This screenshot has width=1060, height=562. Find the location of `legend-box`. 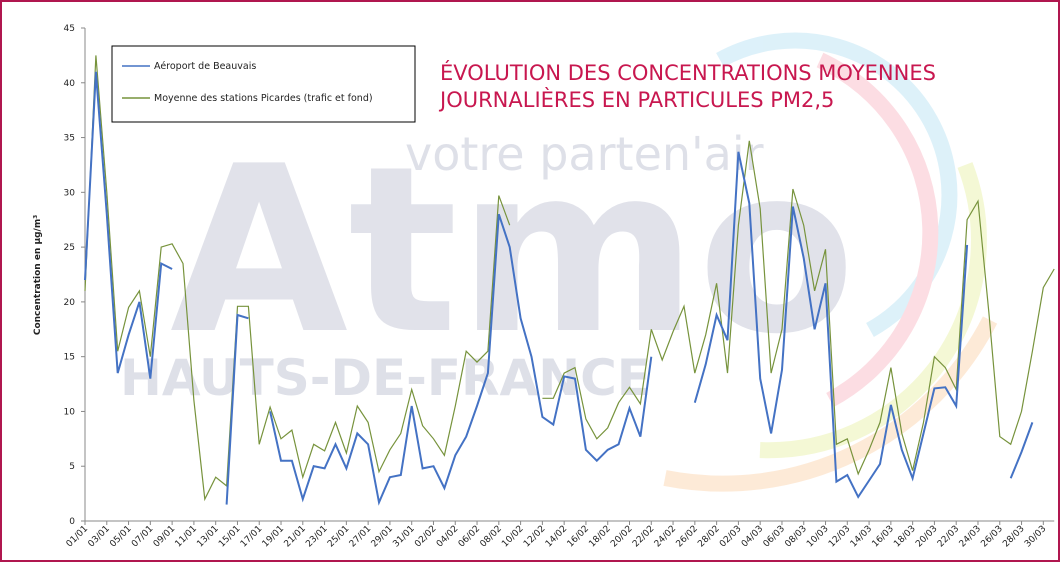

legend-box is located at coordinates (263, 84).